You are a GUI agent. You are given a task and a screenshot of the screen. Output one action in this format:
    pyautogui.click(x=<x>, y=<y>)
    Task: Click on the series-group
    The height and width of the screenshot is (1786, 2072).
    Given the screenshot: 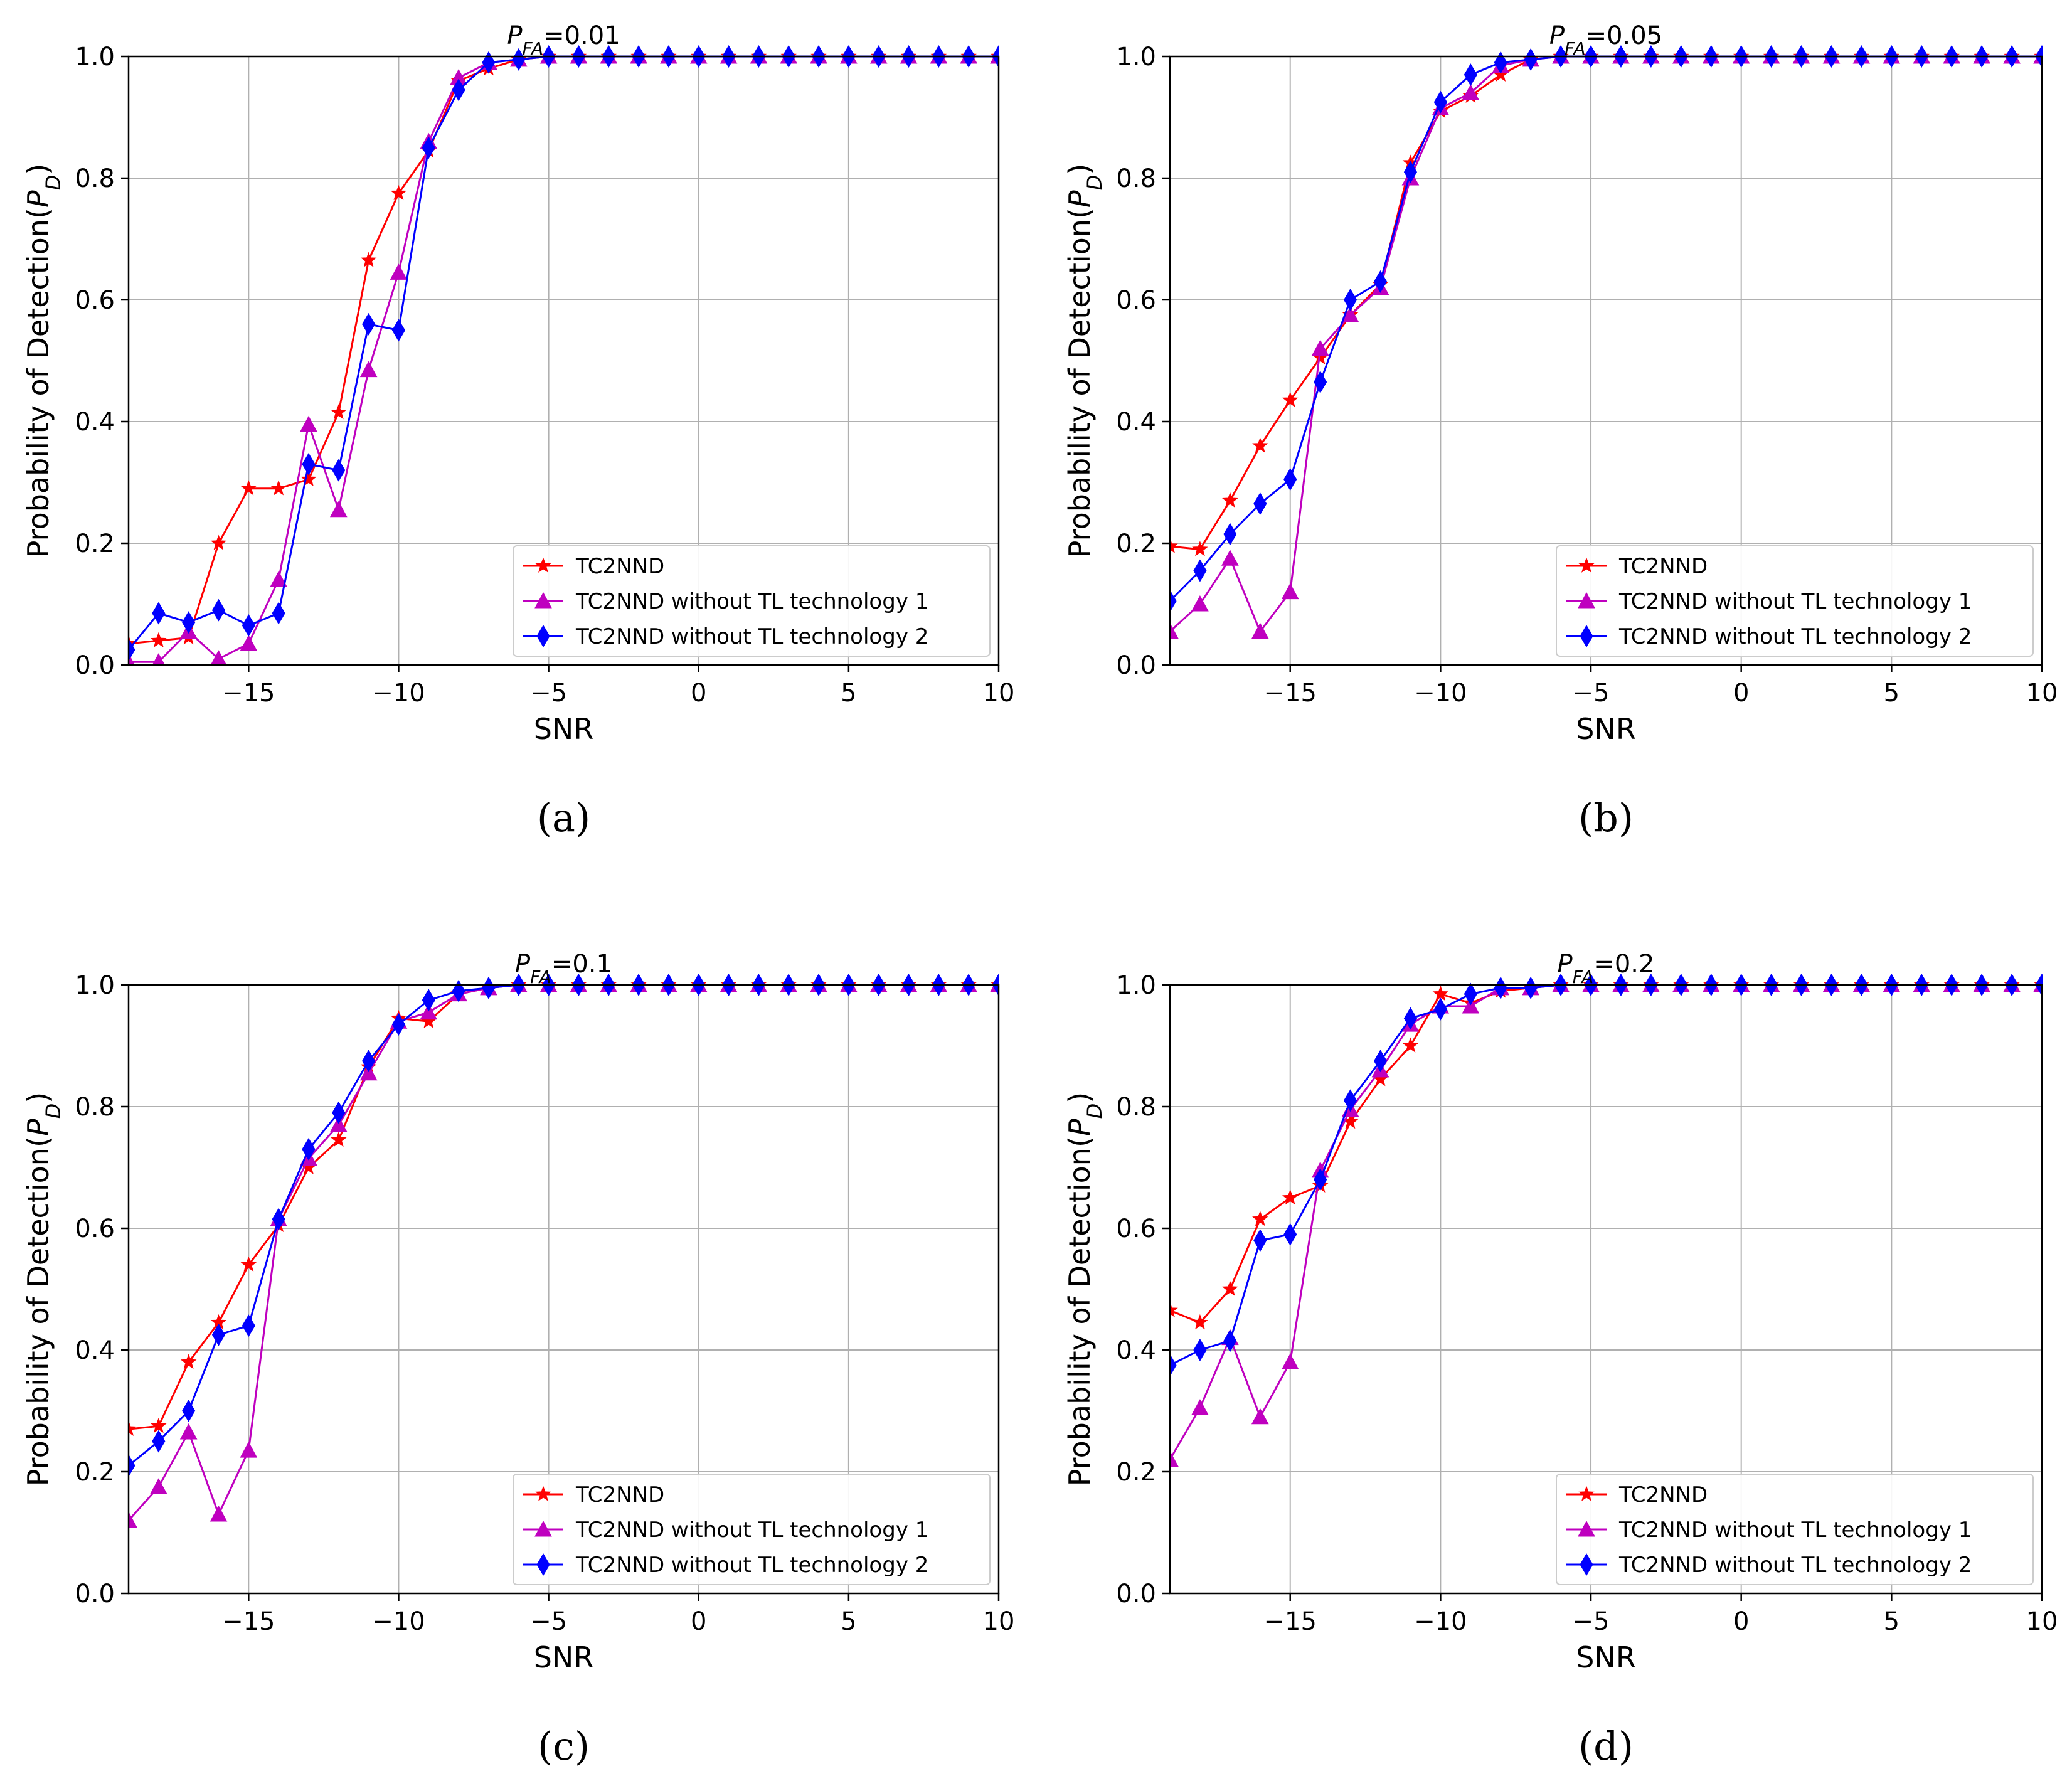 What is the action you would take?
    pyautogui.click(x=563, y=1251)
    